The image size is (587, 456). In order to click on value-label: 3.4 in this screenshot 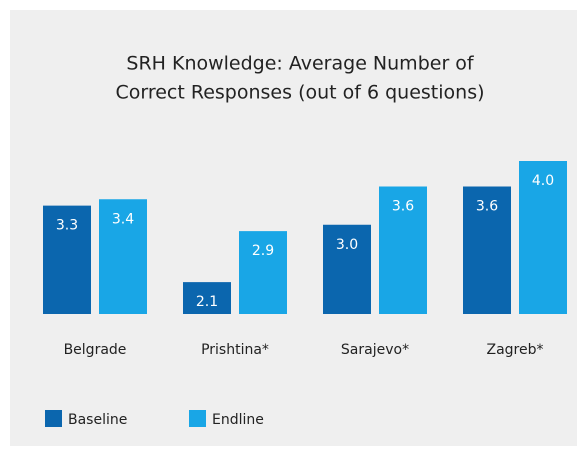, I will do `click(123, 219)`.